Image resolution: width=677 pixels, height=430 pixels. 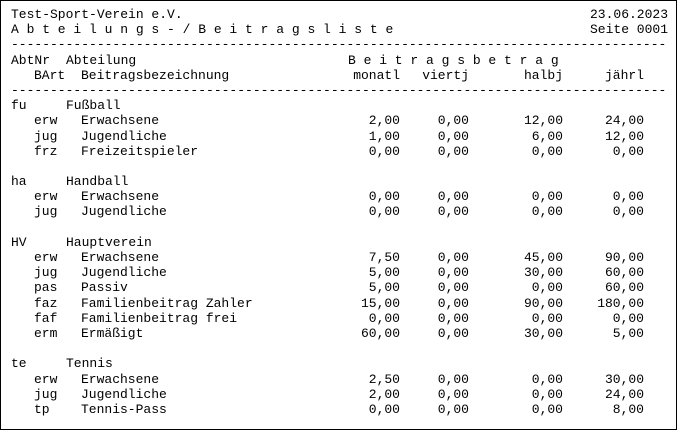 What do you see at coordinates (543, 303) in the screenshot?
I see `amount-halbj: 90,00` at bounding box center [543, 303].